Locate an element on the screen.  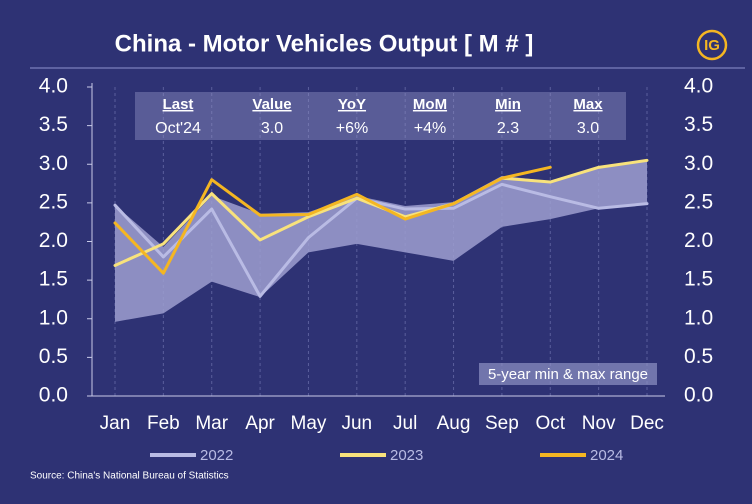
legend-label: 2023 is located at coordinates (406, 455).